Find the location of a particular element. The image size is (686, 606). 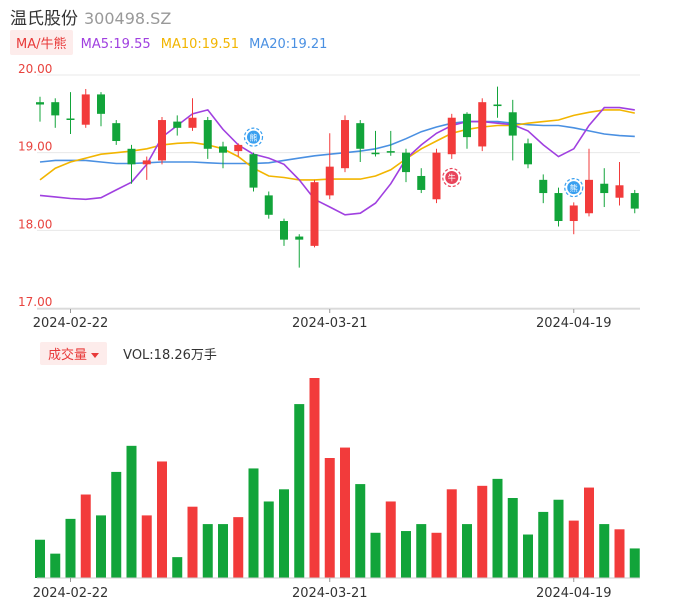

volume-legend: 成交量 VOL:18.26万手 is located at coordinates (128, 353).